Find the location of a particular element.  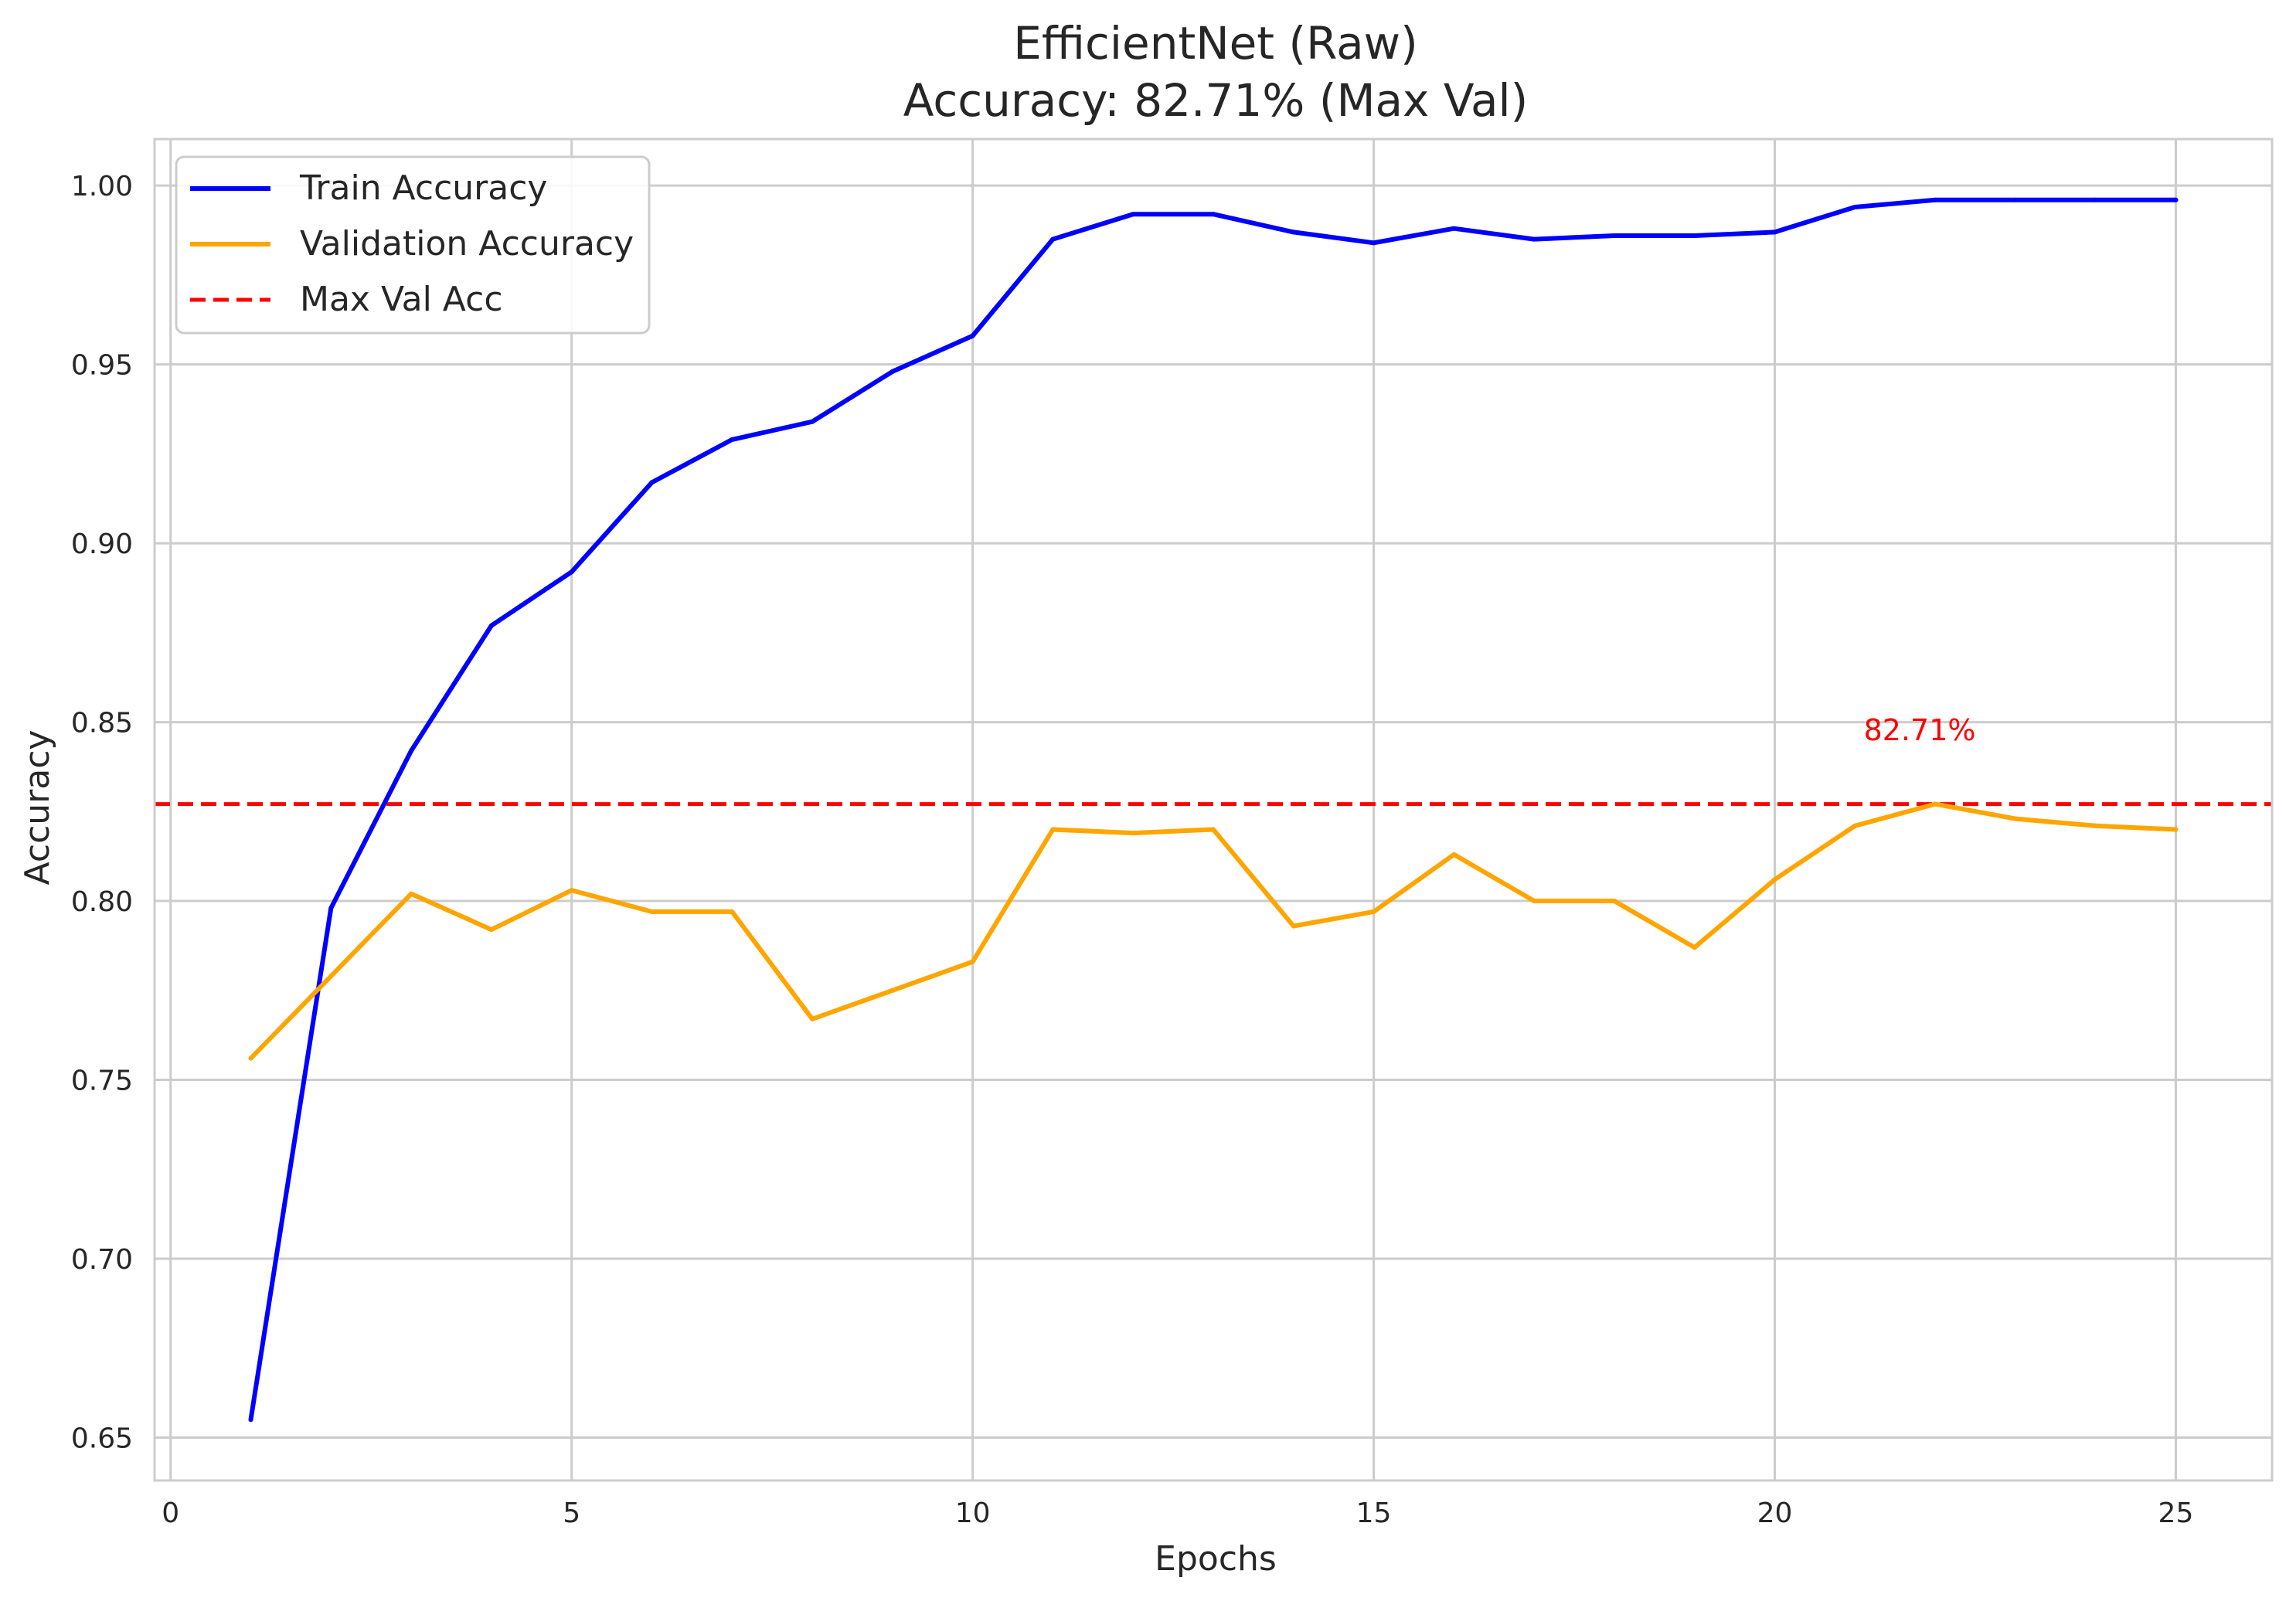

x-tick-label: 15 is located at coordinates (1374, 1513).